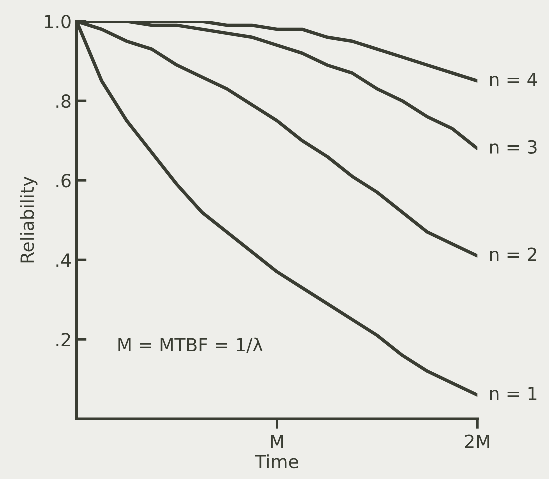 The width and height of the screenshot is (549, 479). What do you see at coordinates (276, 461) in the screenshot?
I see `x-axis-title: Time` at bounding box center [276, 461].